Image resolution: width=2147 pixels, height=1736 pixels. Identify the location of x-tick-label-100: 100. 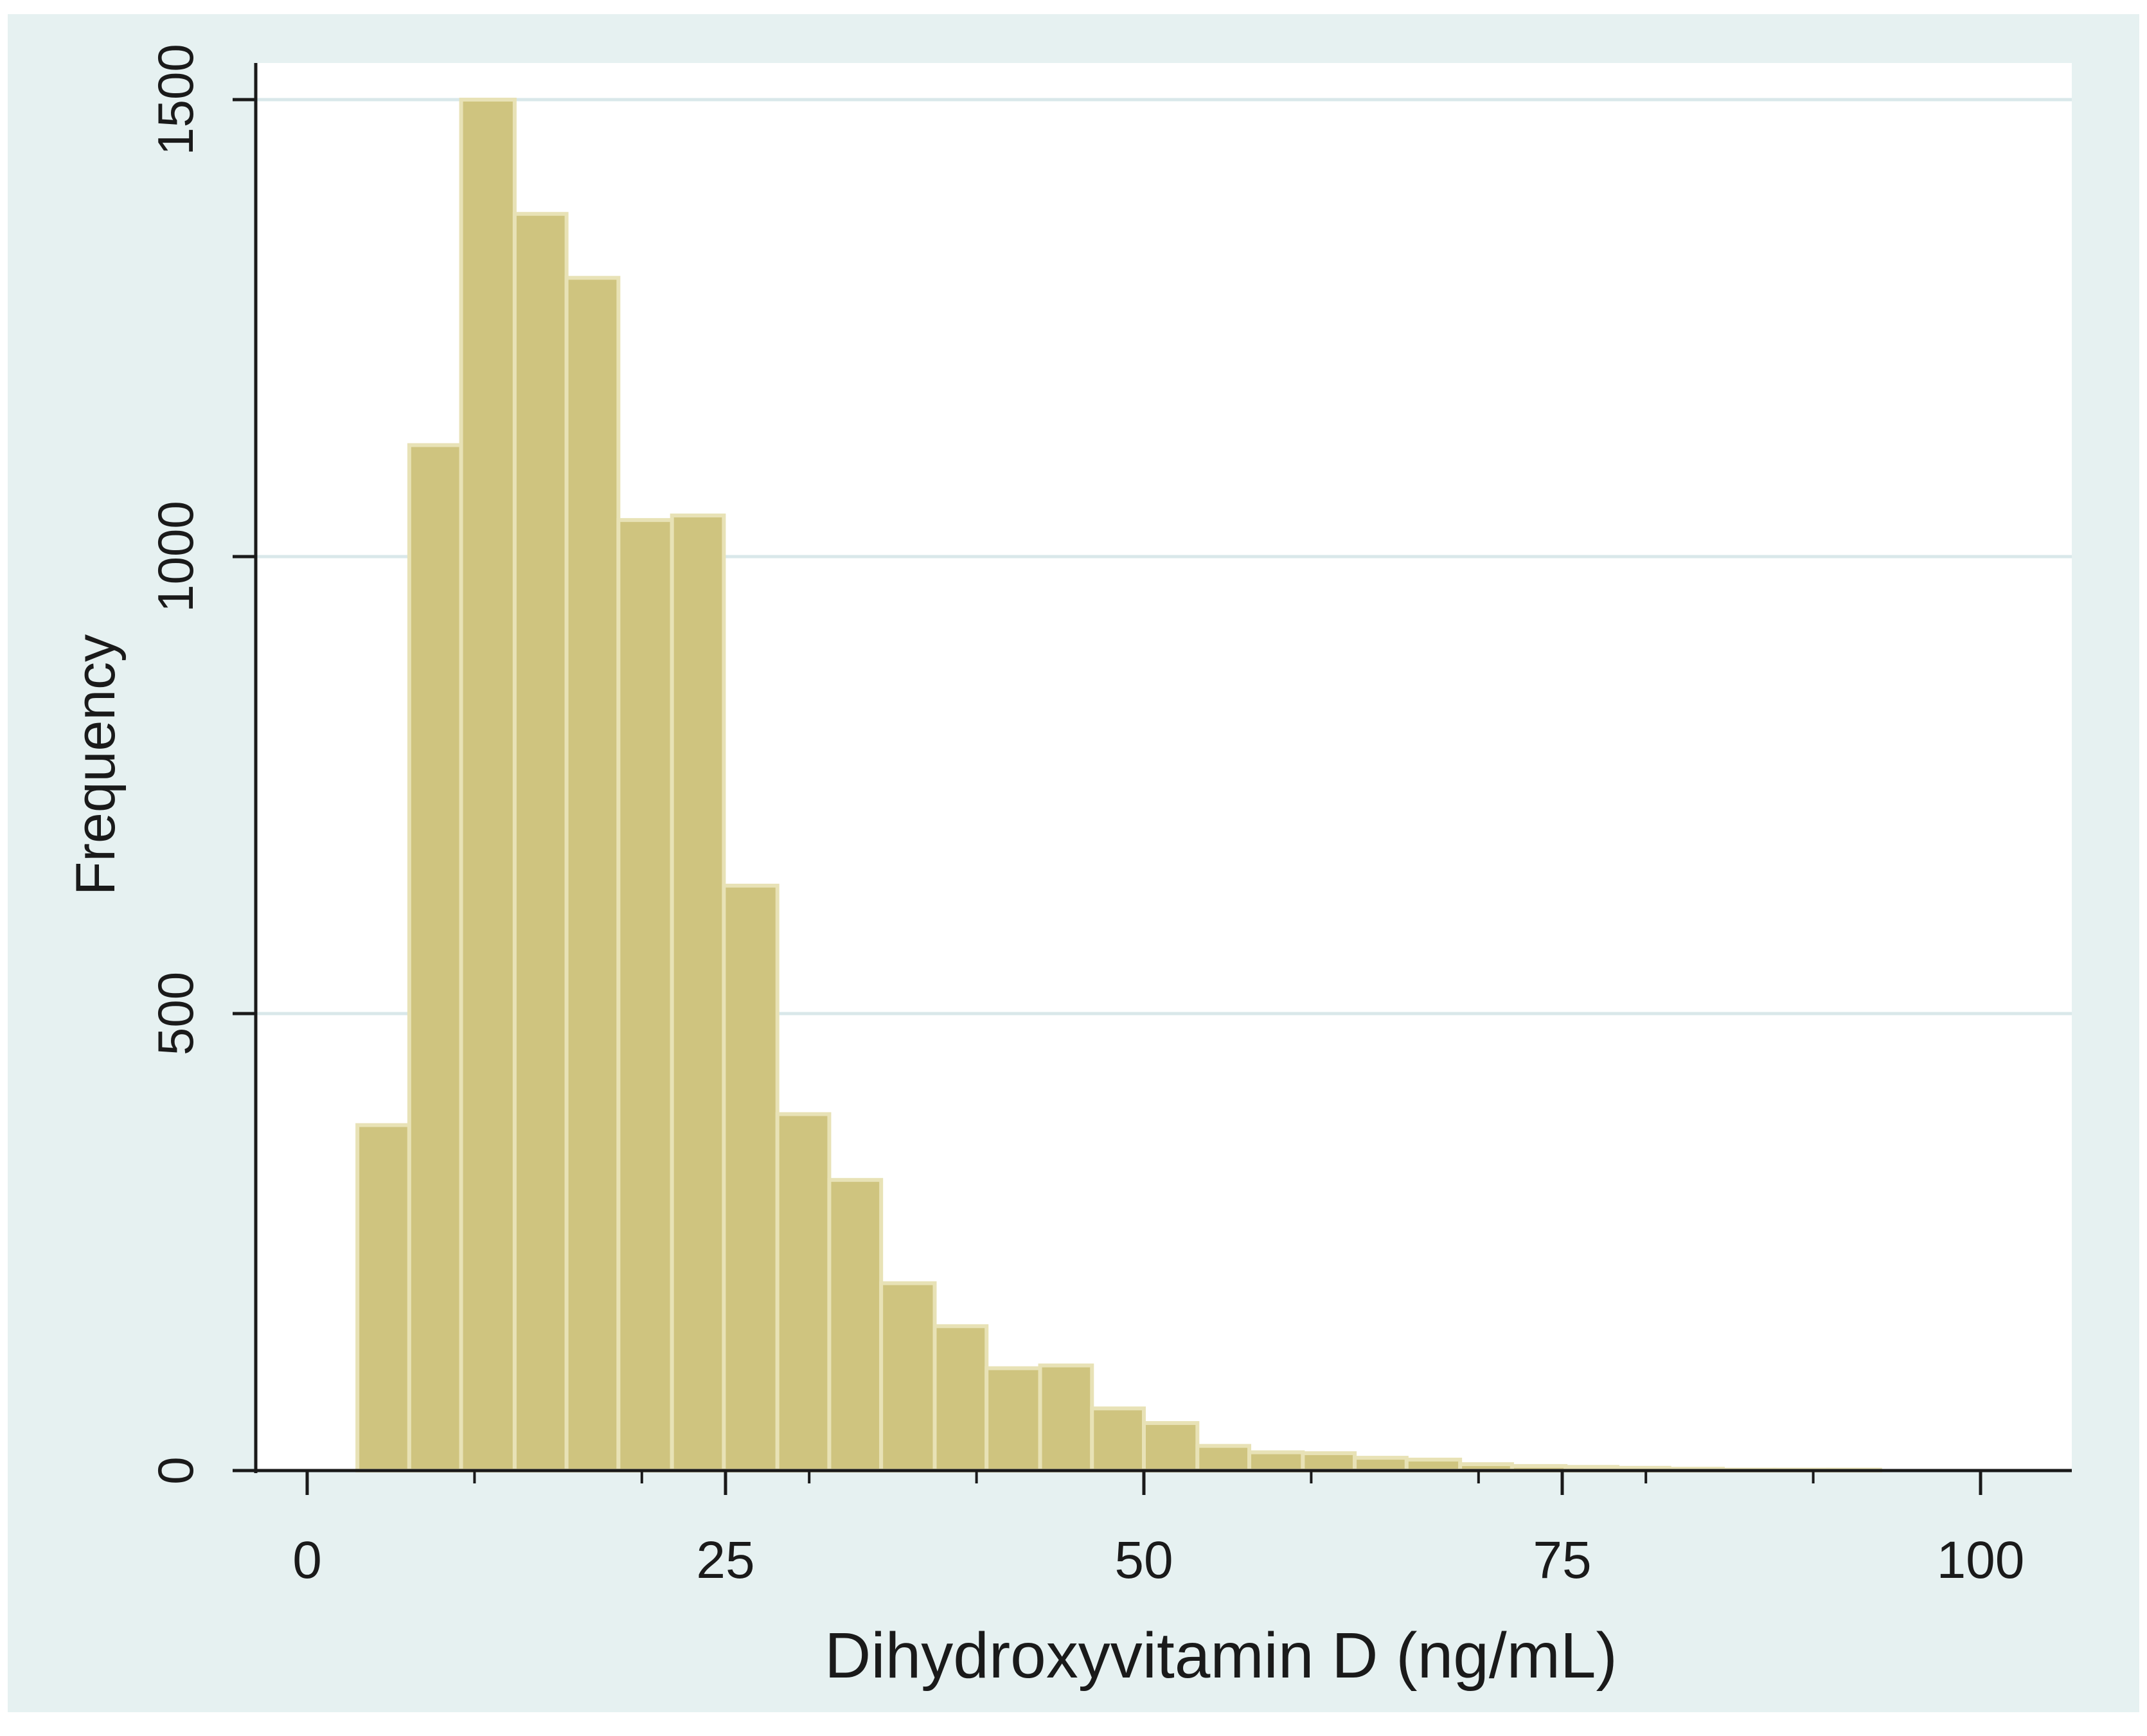
(1981, 1560).